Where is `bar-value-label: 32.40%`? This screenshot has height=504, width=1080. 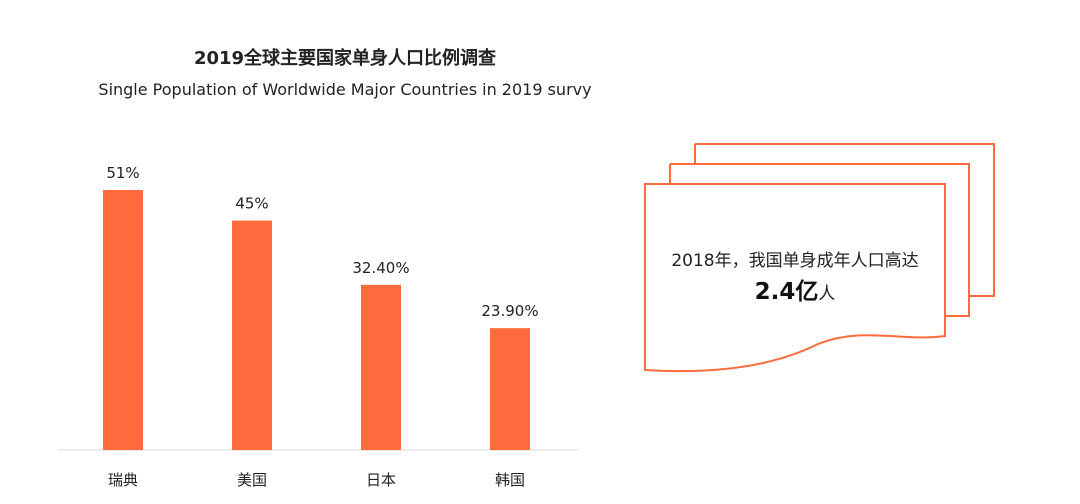 bar-value-label: 32.40% is located at coordinates (380, 268).